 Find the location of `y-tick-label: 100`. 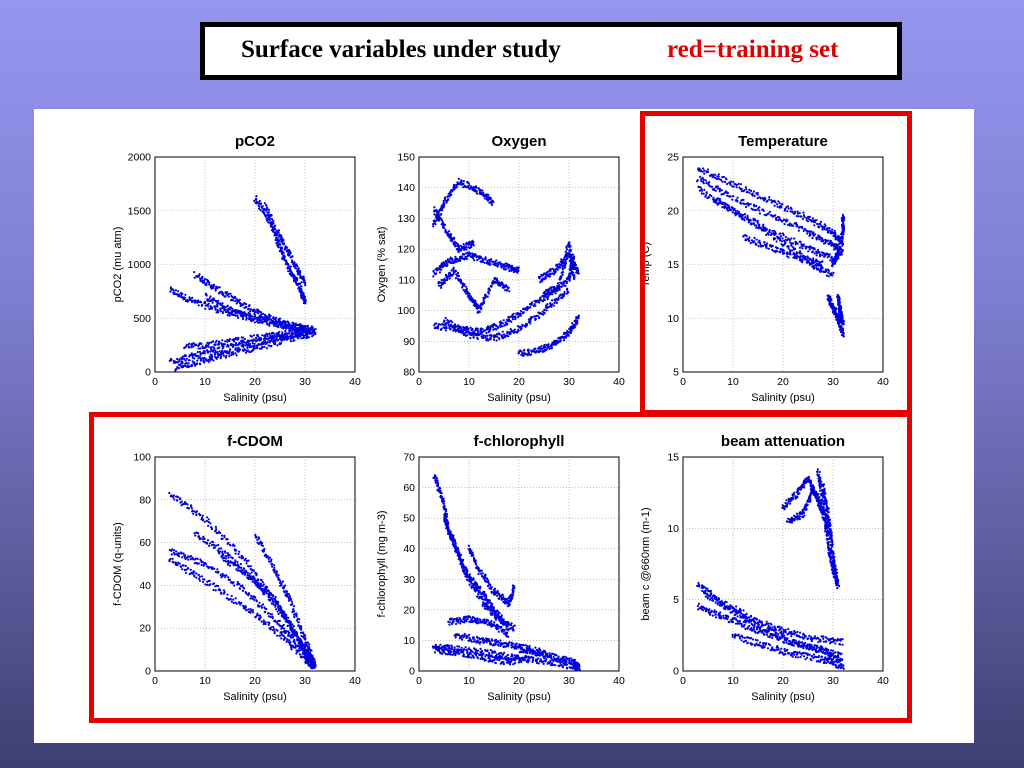

y-tick-label: 100 is located at coordinates (406, 311).